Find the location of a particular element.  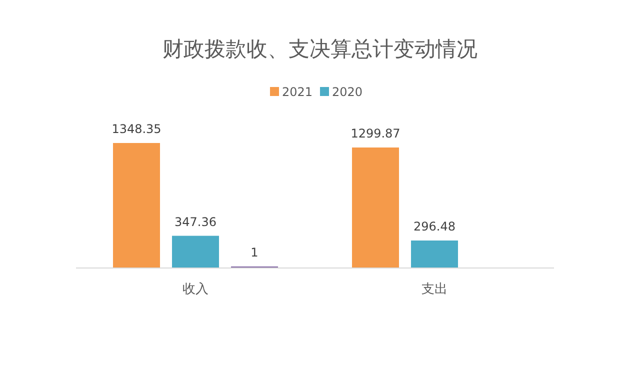

data-label: 1348.35 is located at coordinates (137, 129).